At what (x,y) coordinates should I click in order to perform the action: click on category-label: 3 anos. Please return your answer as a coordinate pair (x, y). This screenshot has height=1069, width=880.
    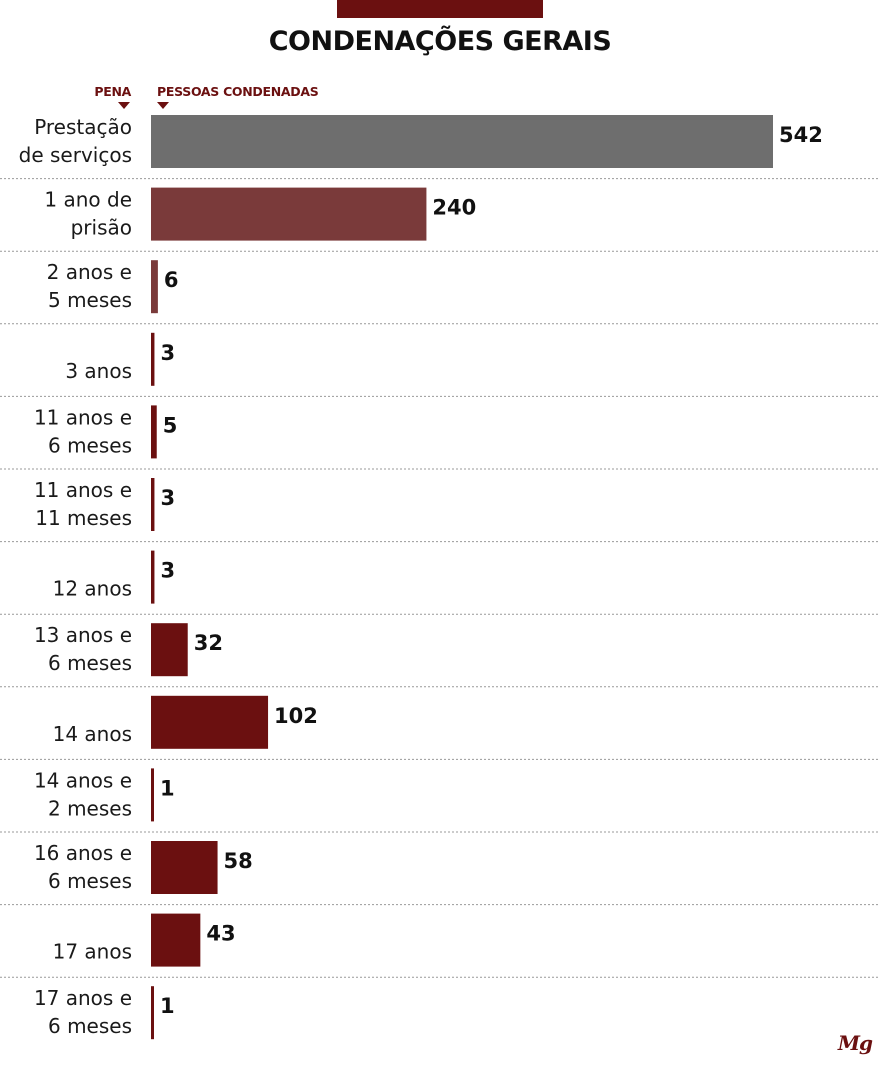
    Looking at the image, I should click on (98, 371).